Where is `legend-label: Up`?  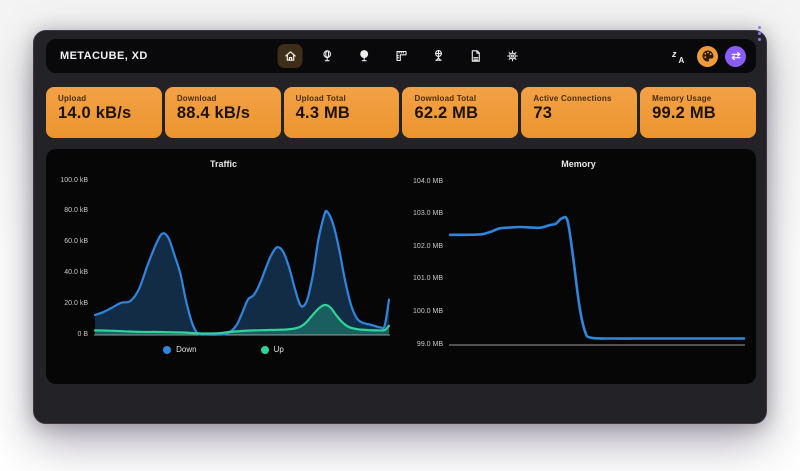
legend-label: Up is located at coordinates (278, 349).